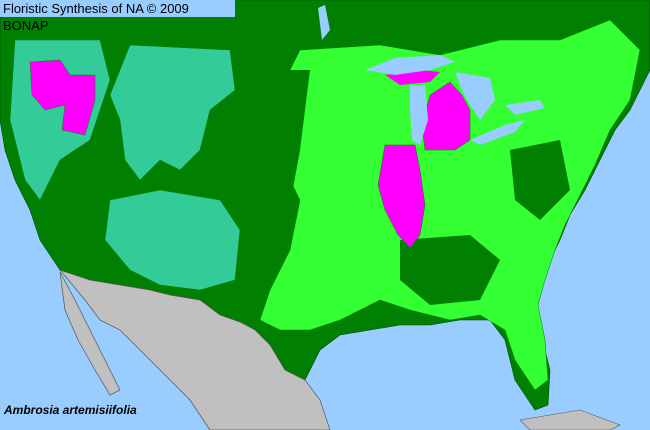 The width and height of the screenshot is (650, 430). Describe the element at coordinates (272, 185) in the screenshot. I see `plains-state-only-patch` at that location.